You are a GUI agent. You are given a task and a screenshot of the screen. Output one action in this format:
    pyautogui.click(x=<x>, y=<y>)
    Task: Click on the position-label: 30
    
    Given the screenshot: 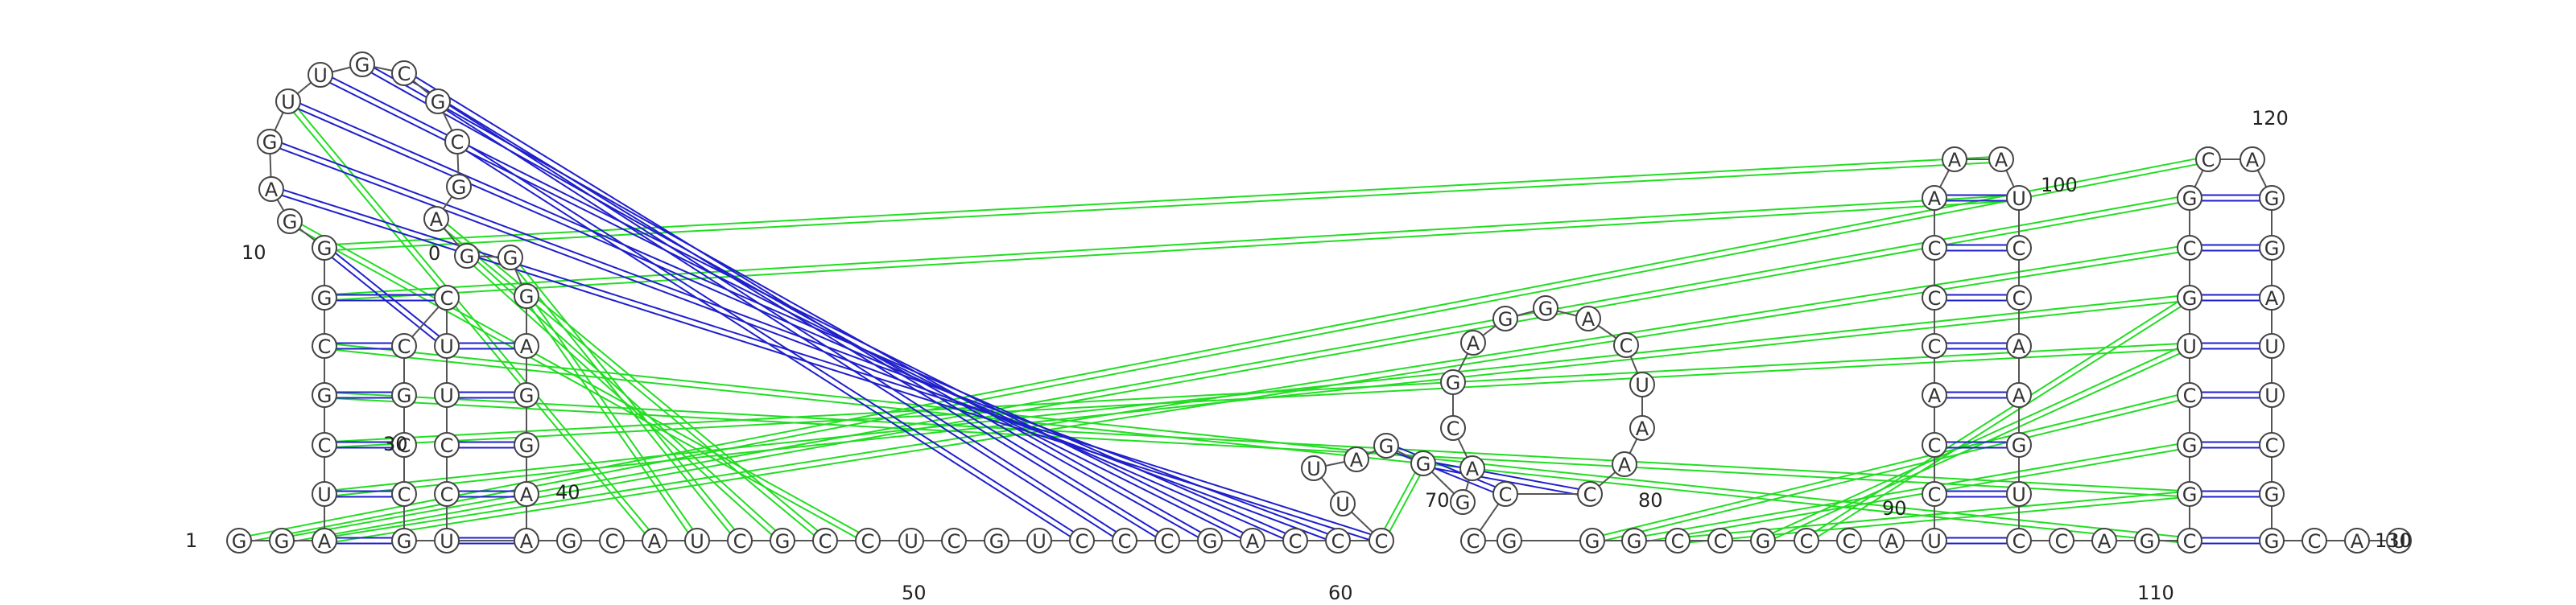 What is the action you would take?
    pyautogui.click(x=395, y=444)
    